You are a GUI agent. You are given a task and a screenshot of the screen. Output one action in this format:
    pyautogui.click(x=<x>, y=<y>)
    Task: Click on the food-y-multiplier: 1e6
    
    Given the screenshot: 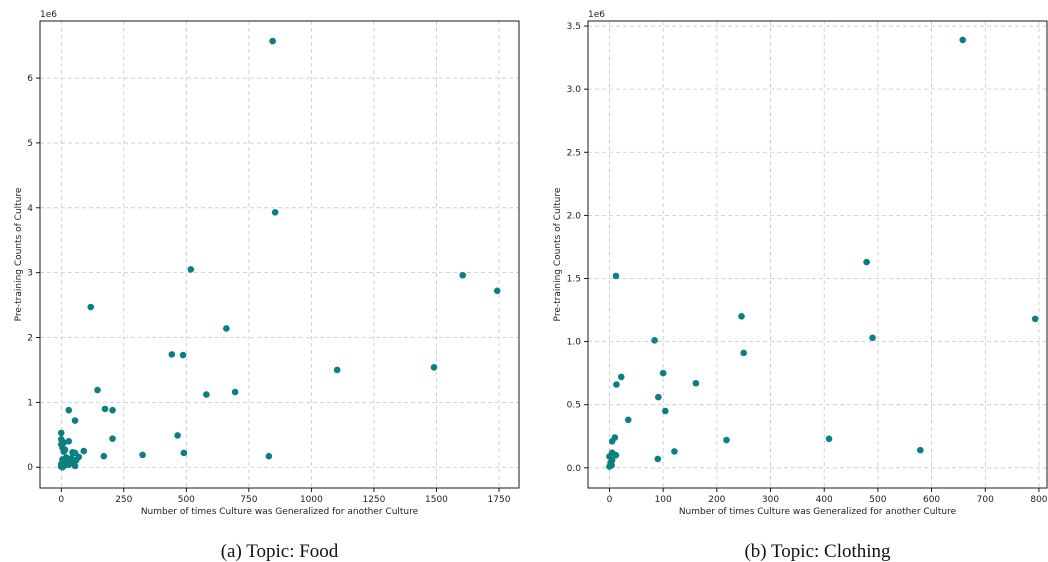 What is the action you would take?
    pyautogui.click(x=48, y=15)
    